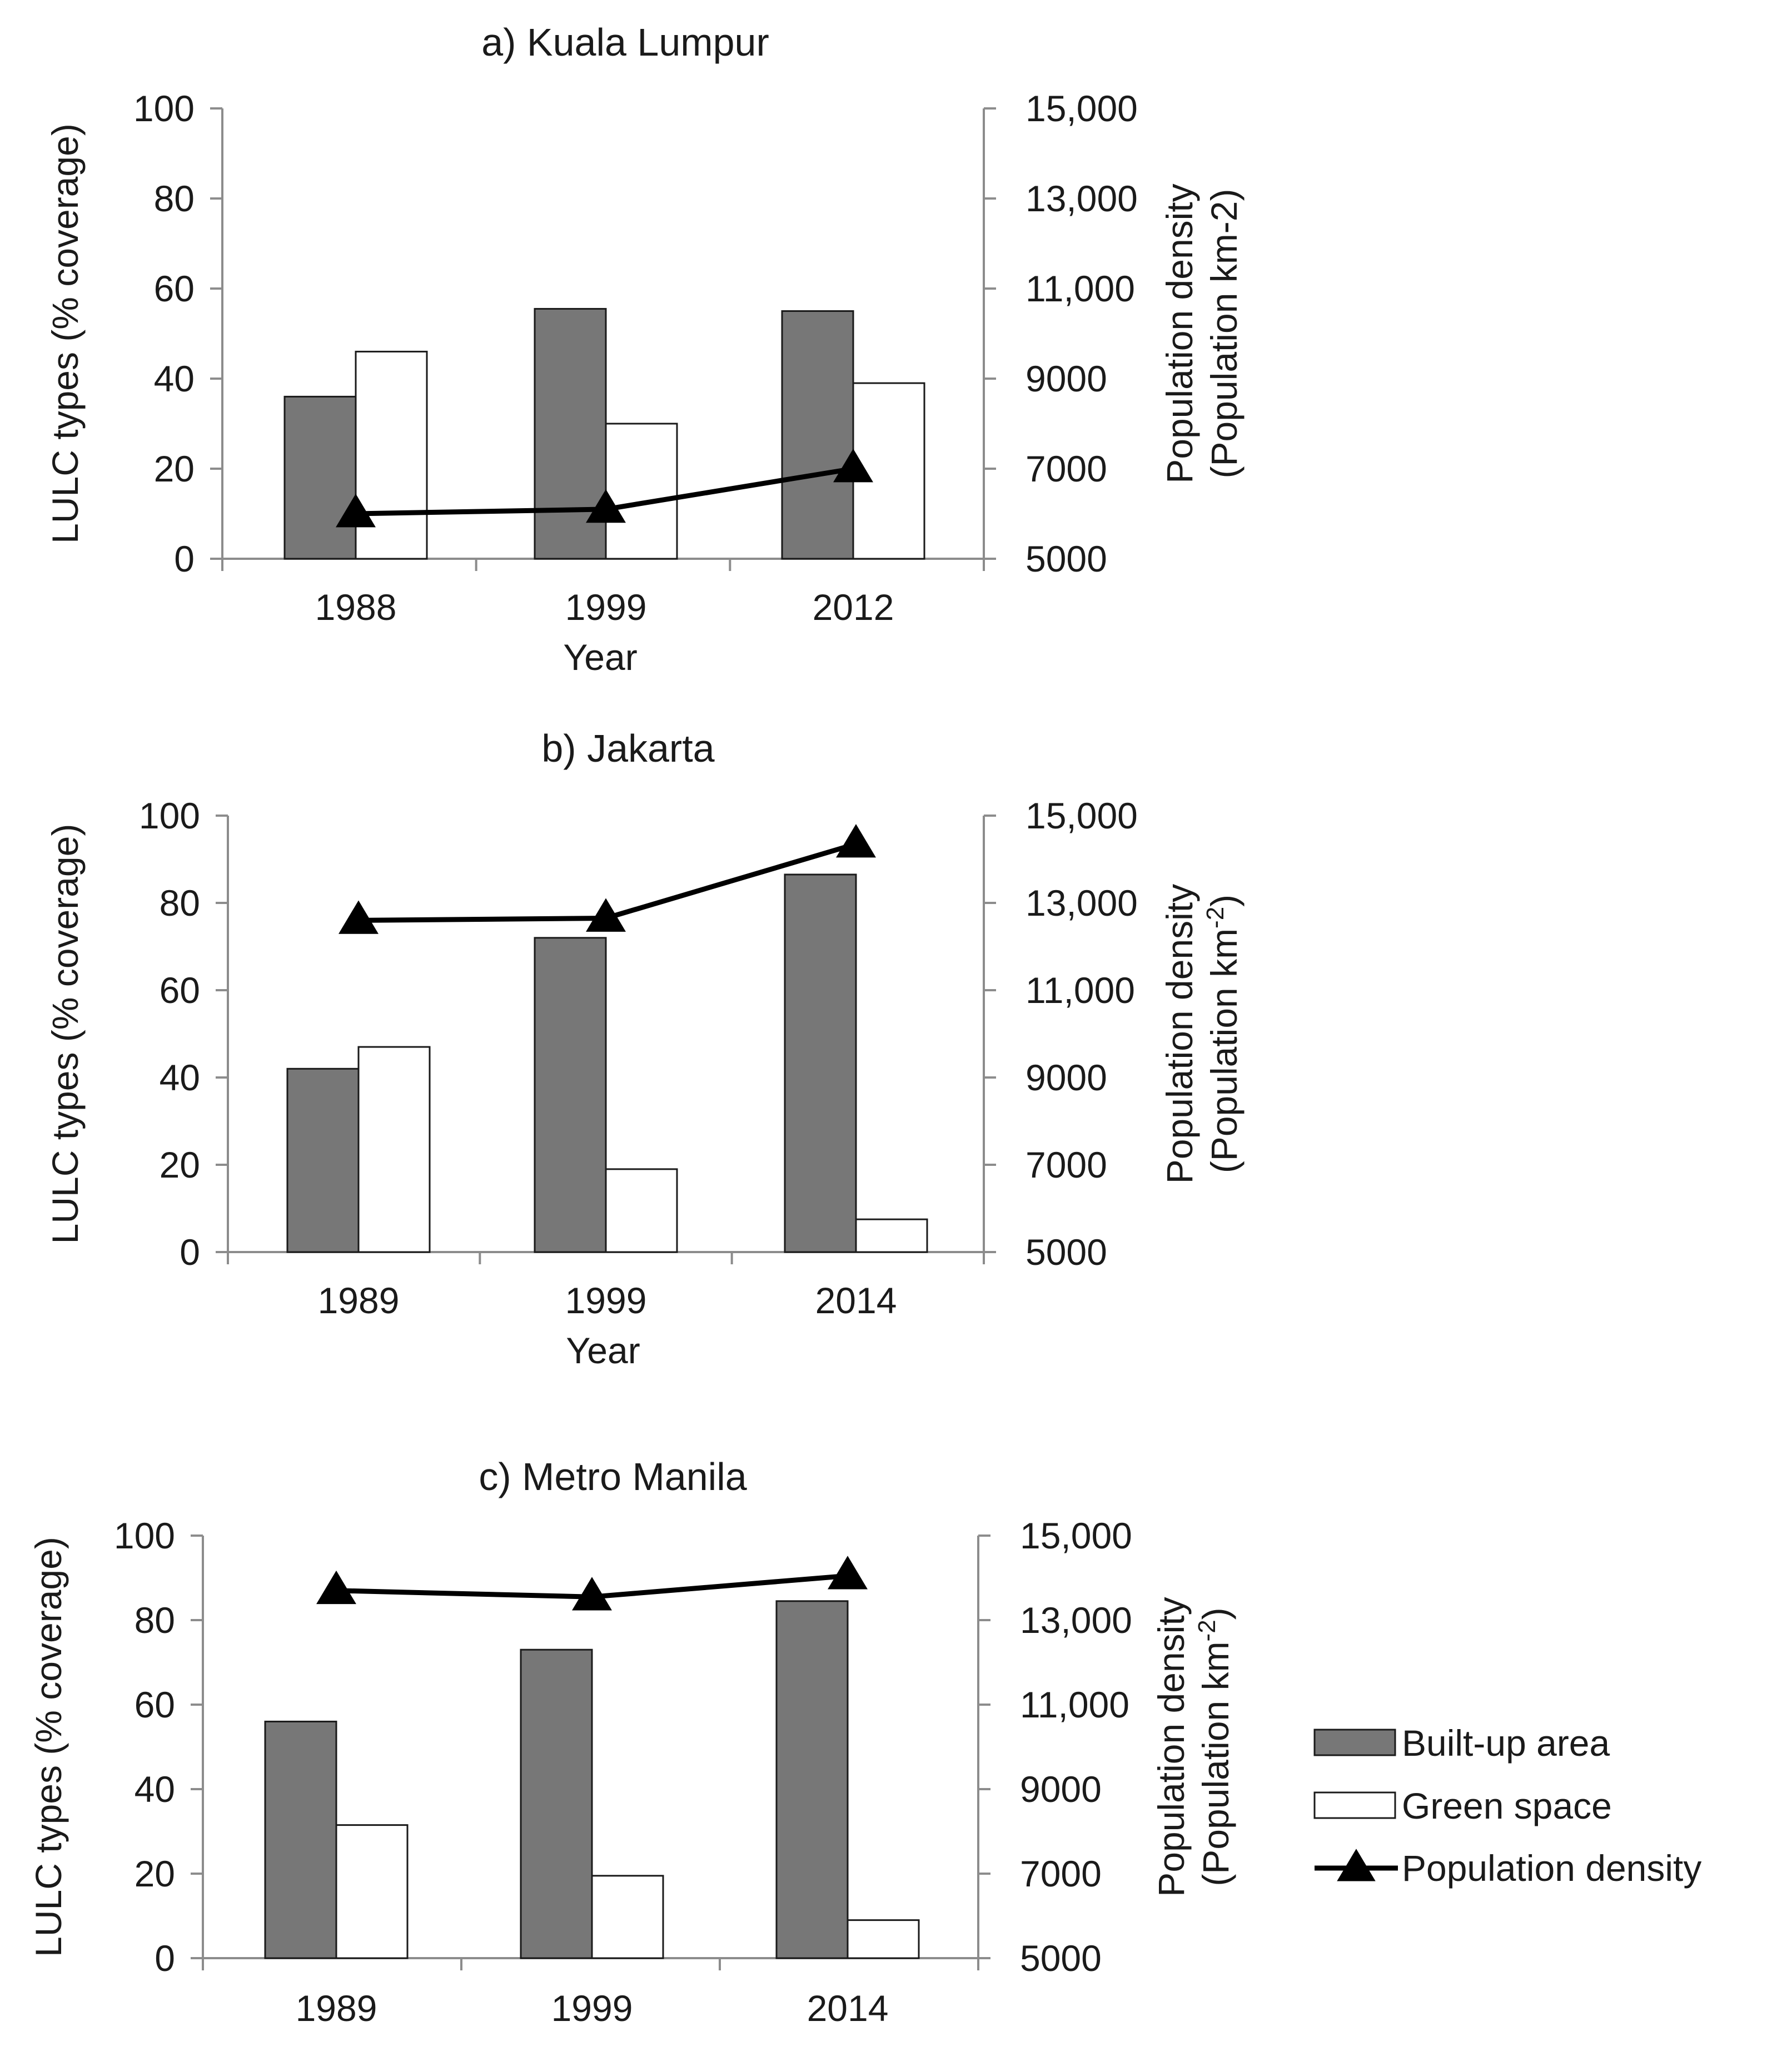 The width and height of the screenshot is (1792, 2046). What do you see at coordinates (1356, 1865) in the screenshot?
I see `legend-swatch-population-marker` at bounding box center [1356, 1865].